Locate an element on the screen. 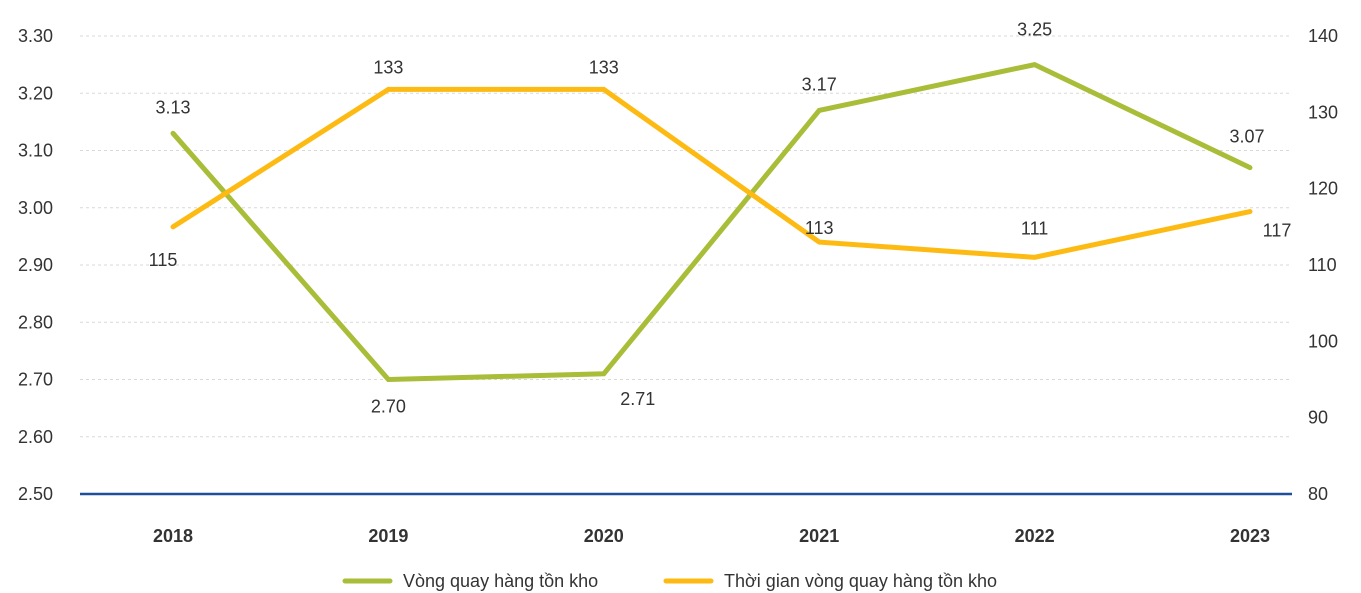 The width and height of the screenshot is (1361, 593). right-tick-label: 80 is located at coordinates (1318, 494).